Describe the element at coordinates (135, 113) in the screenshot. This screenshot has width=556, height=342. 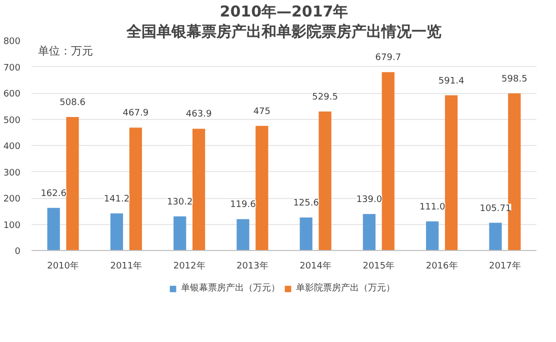
I see `data-label: 467.9` at that location.